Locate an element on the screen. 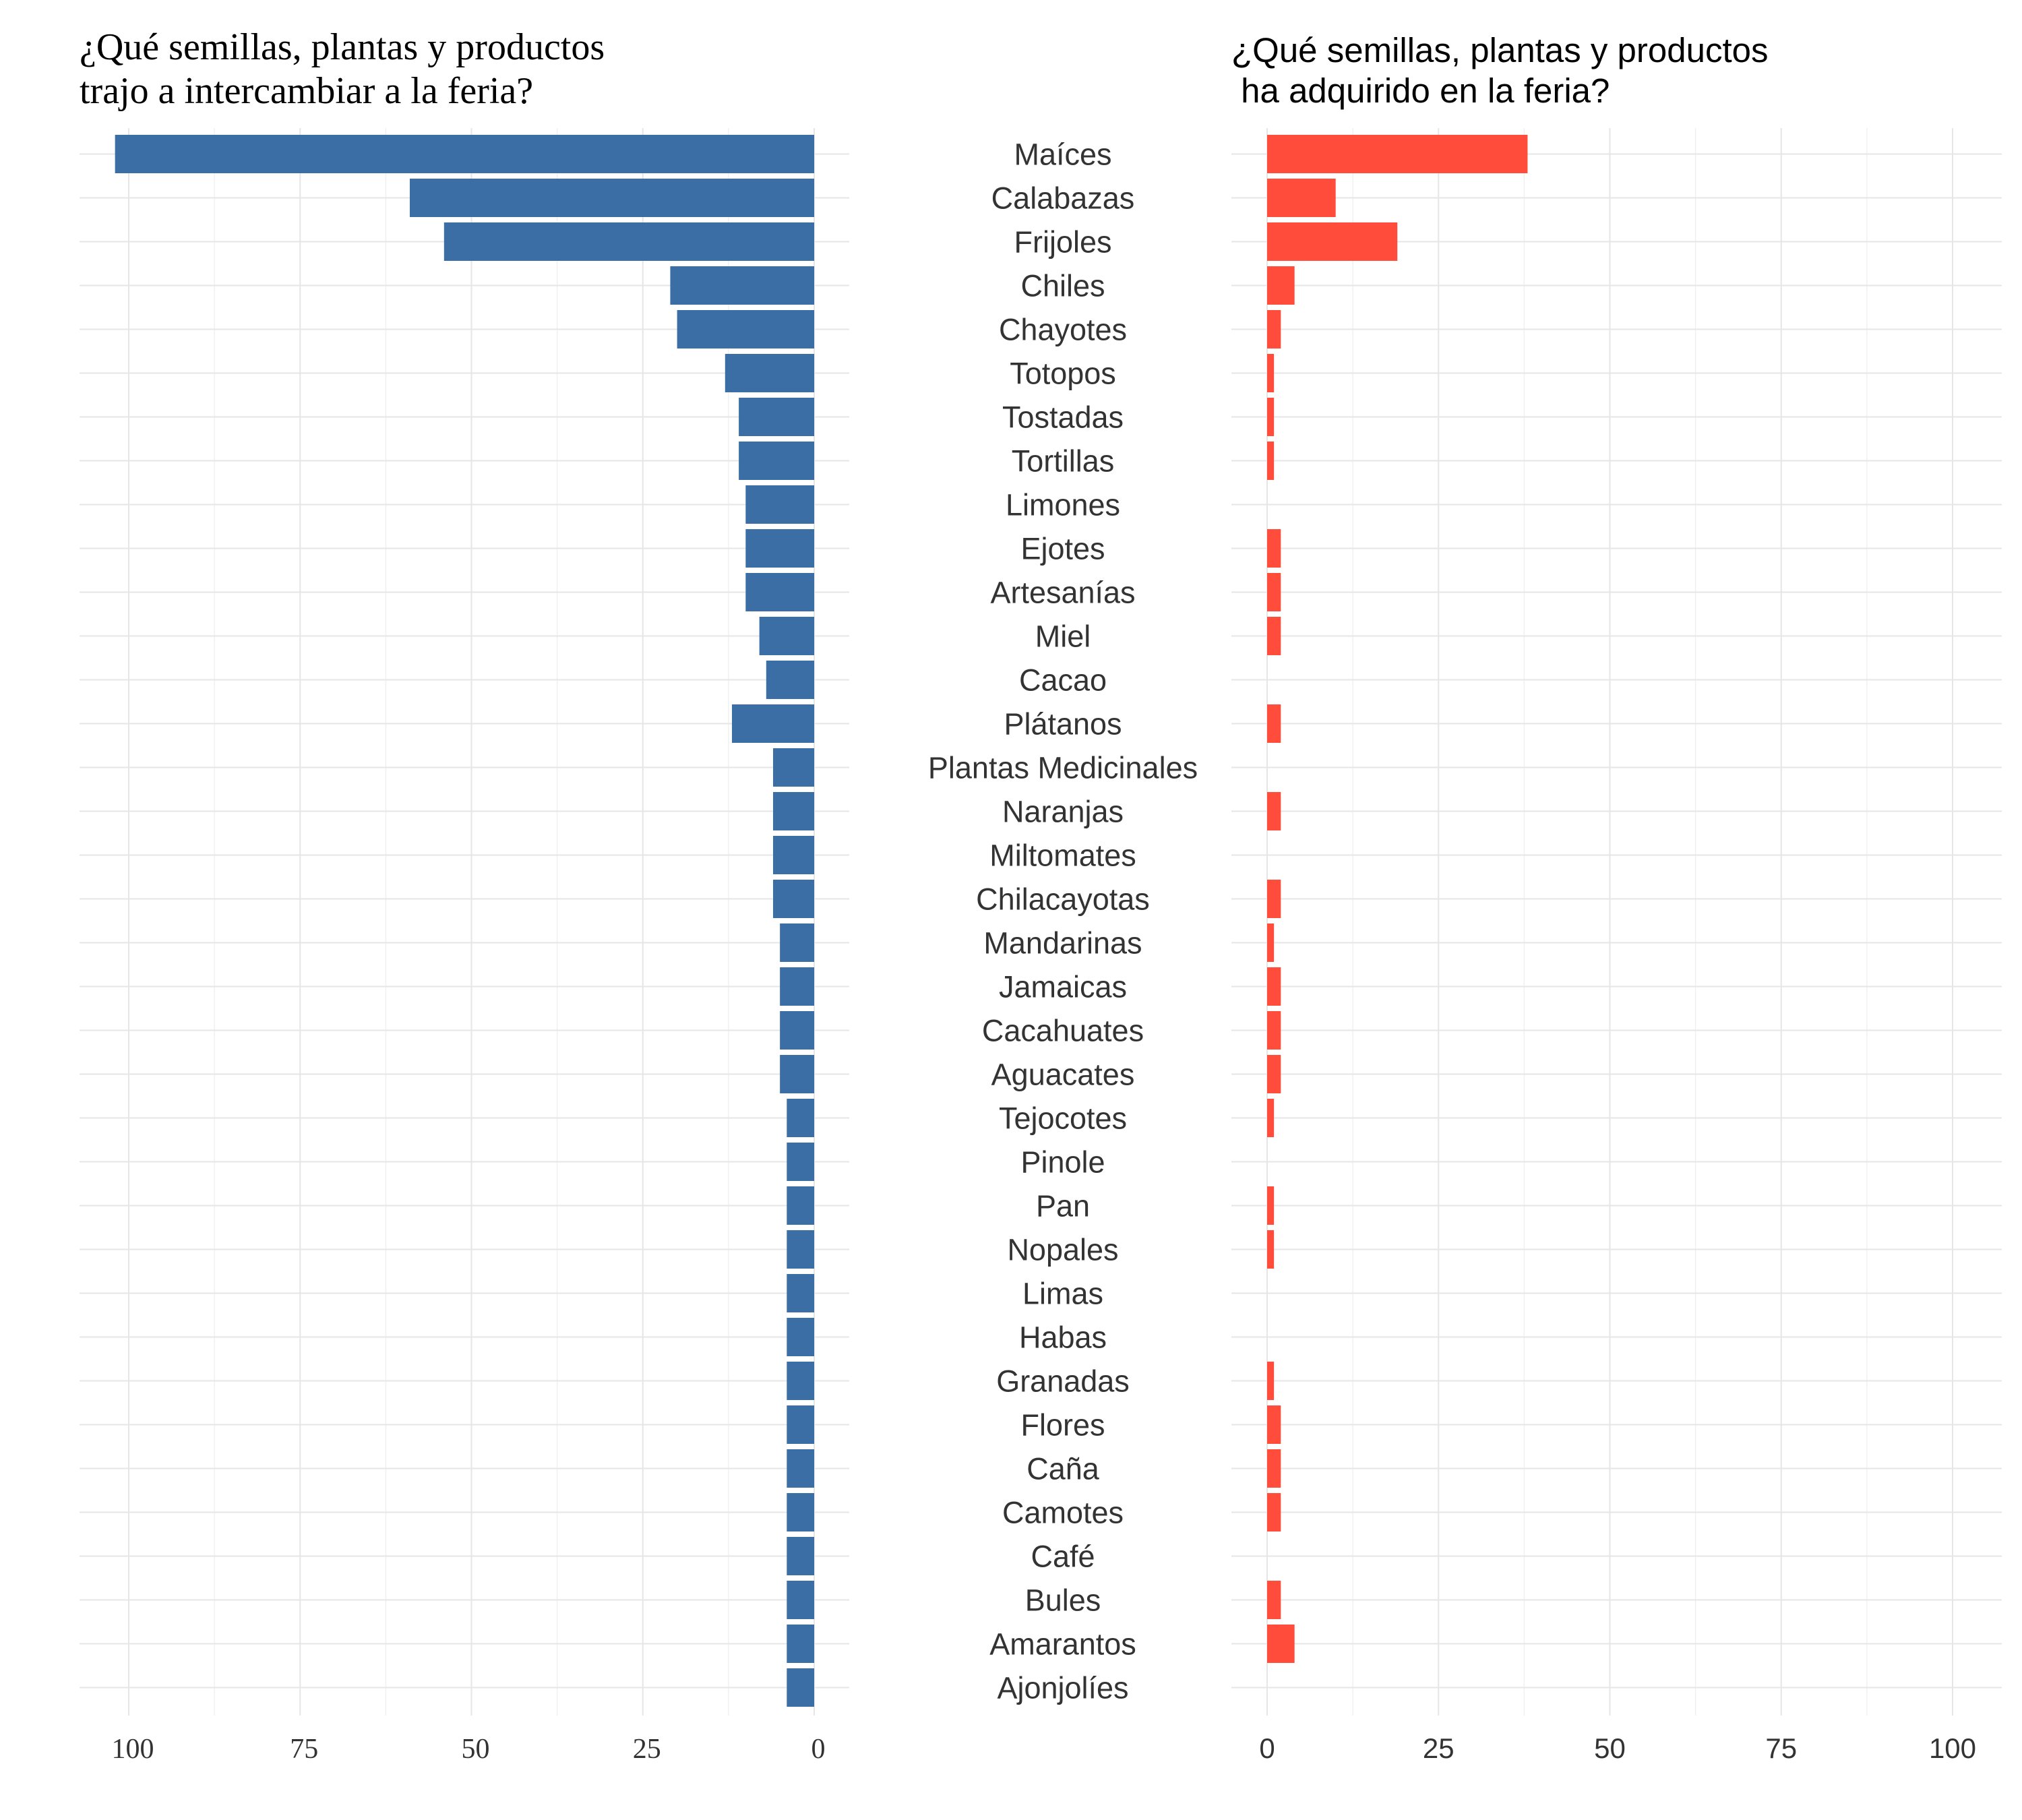  category-label-1: Calabazas is located at coordinates (1063, 199).